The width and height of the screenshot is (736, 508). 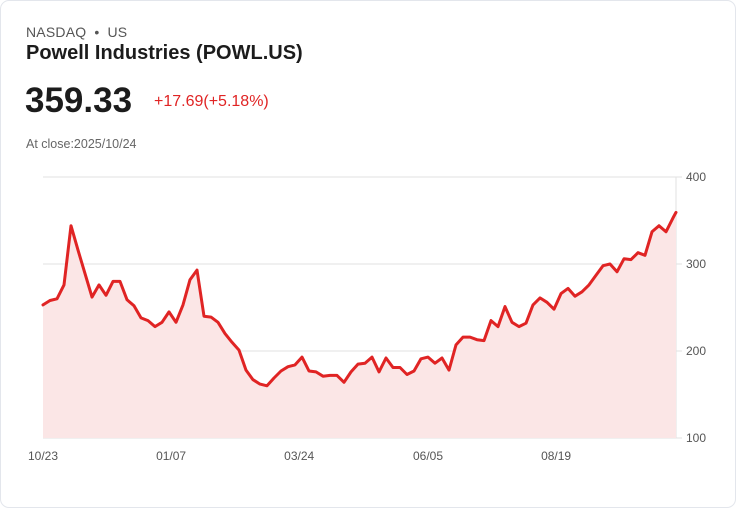 I want to click on exchange-name: NASDAQ, so click(x=56, y=32).